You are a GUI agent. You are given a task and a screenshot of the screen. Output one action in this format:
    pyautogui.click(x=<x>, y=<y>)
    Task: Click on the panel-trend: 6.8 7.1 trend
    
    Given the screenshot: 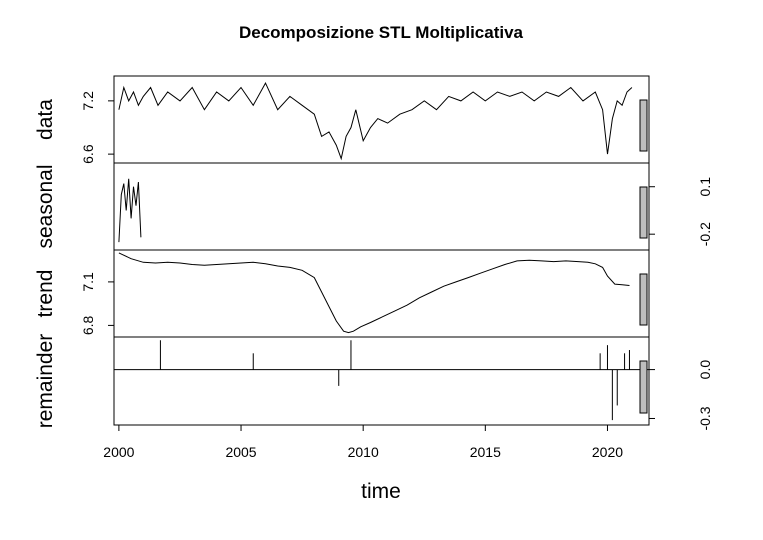 What is the action you would take?
    pyautogui.click(x=342, y=293)
    